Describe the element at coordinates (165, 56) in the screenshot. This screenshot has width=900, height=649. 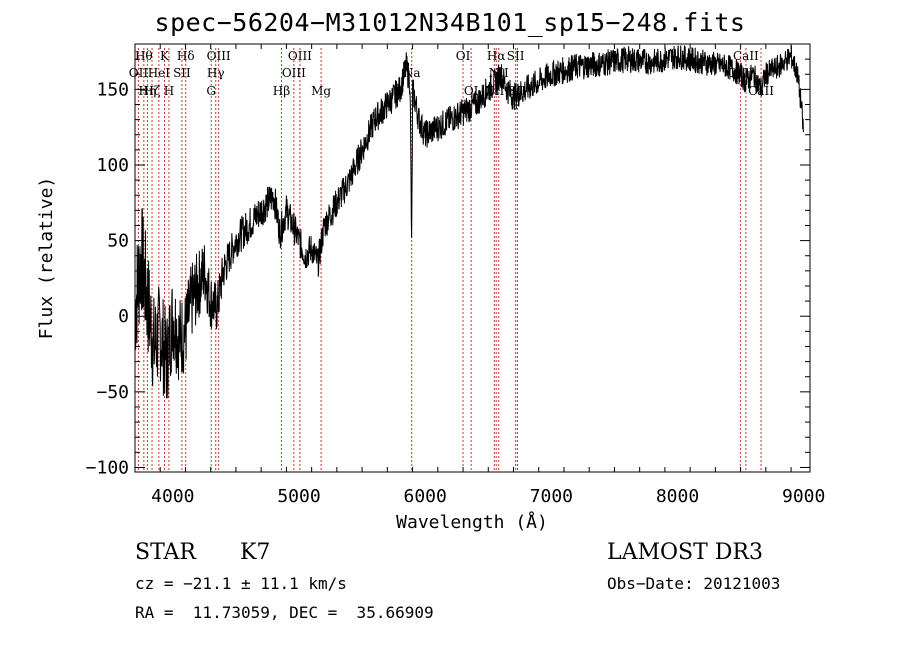
I see `line-label: K` at that location.